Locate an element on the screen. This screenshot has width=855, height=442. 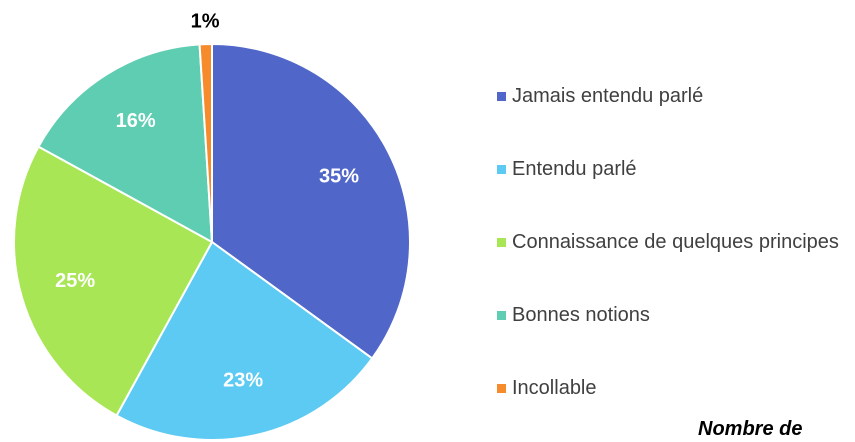
legend-item: Incollable is located at coordinates (669, 388).